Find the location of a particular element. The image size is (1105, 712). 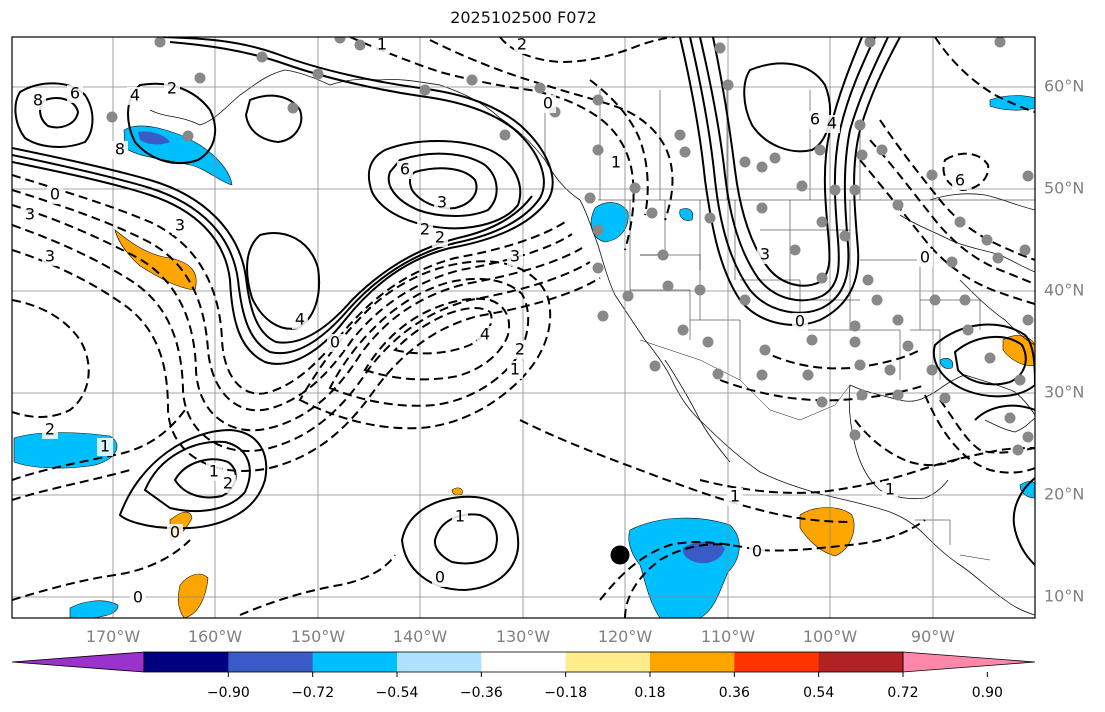

latitude-label: 60°N is located at coordinates (1064, 86).